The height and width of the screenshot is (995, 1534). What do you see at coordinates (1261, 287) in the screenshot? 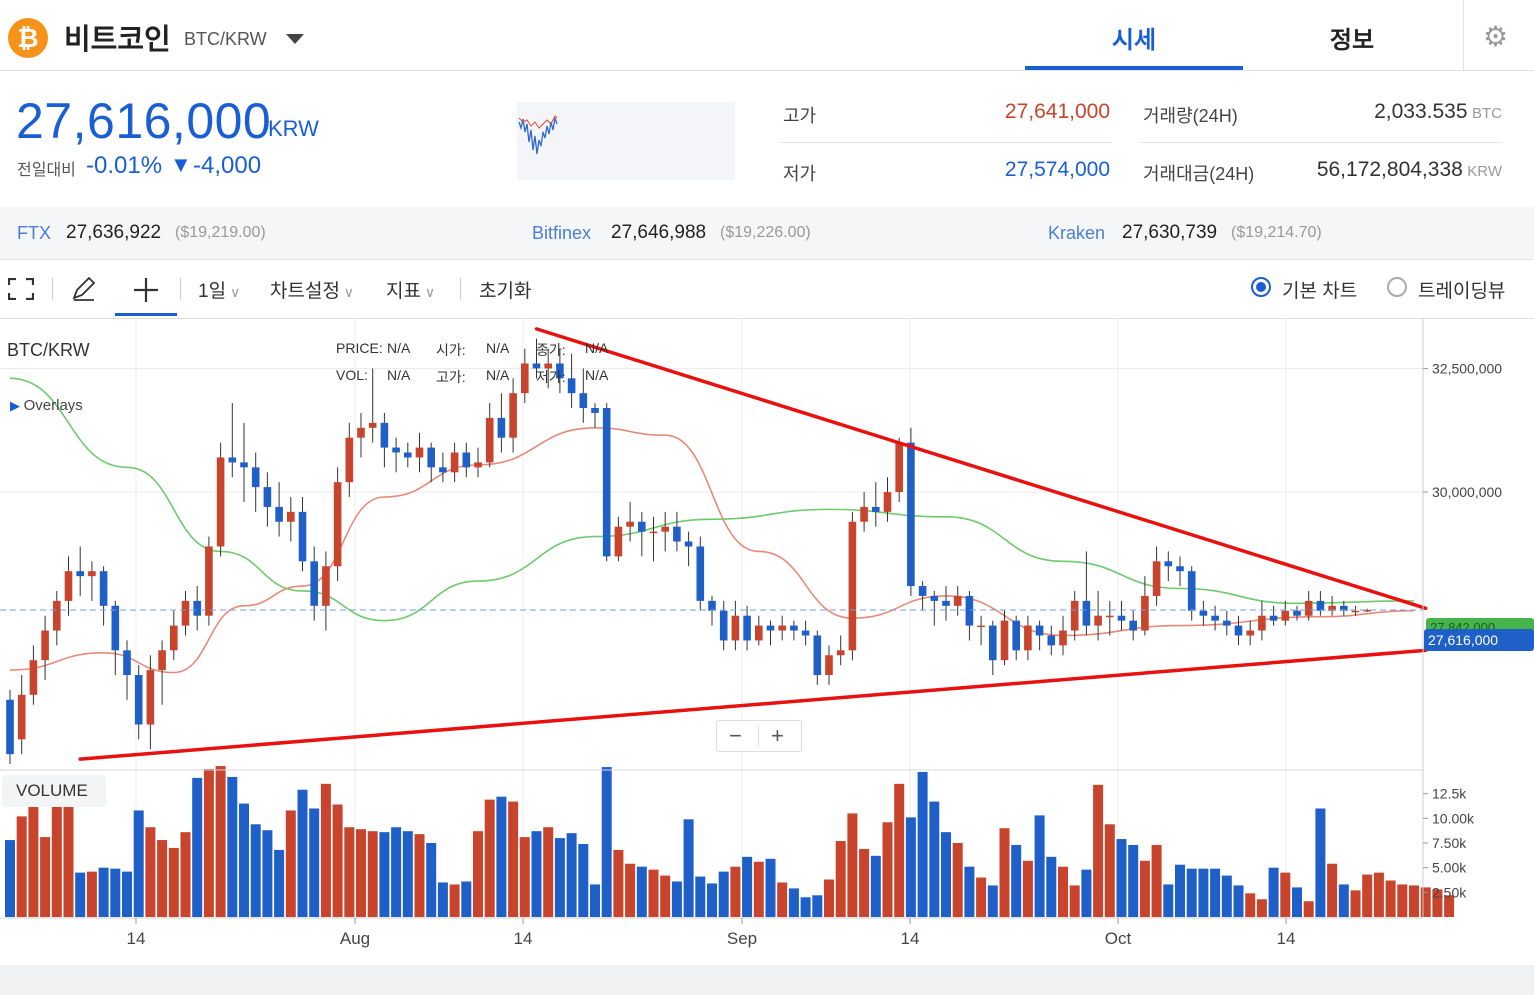
I see `radio-basic-chart` at bounding box center [1261, 287].